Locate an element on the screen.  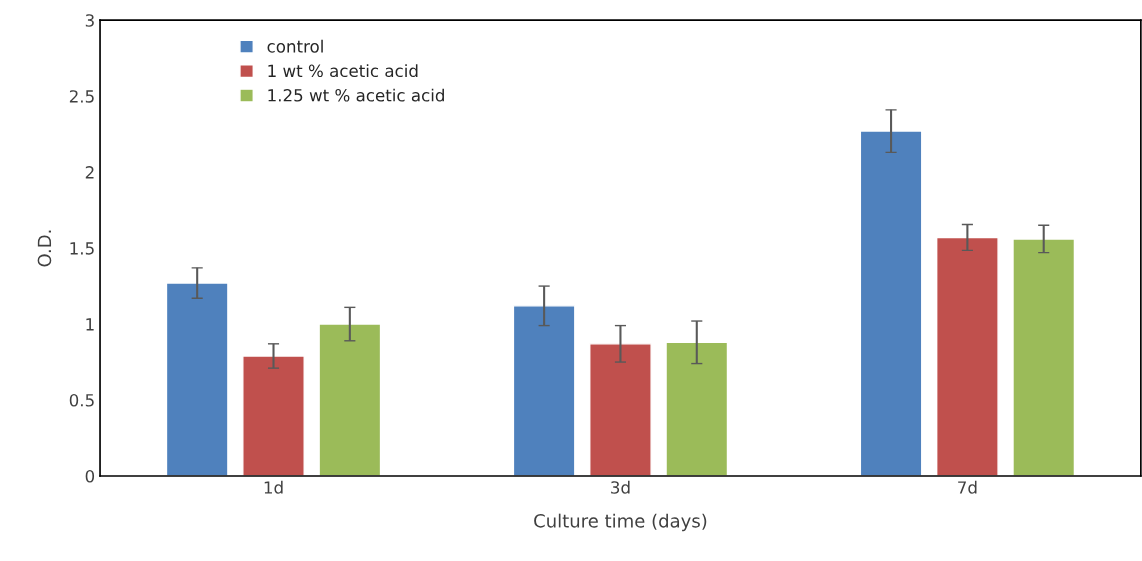
legend-label: 1 wt % acetic acid is located at coordinates (343, 71).